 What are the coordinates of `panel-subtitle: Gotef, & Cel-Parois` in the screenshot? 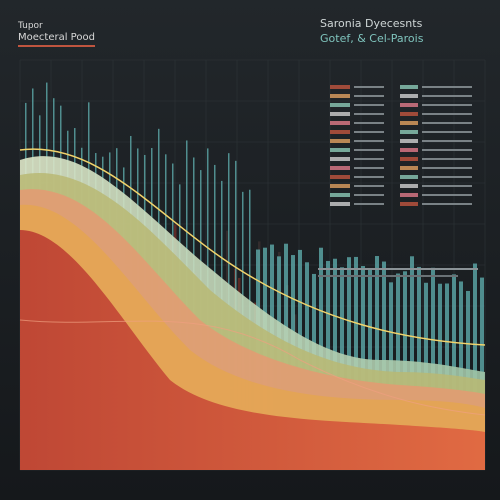 It's located at (372, 38).